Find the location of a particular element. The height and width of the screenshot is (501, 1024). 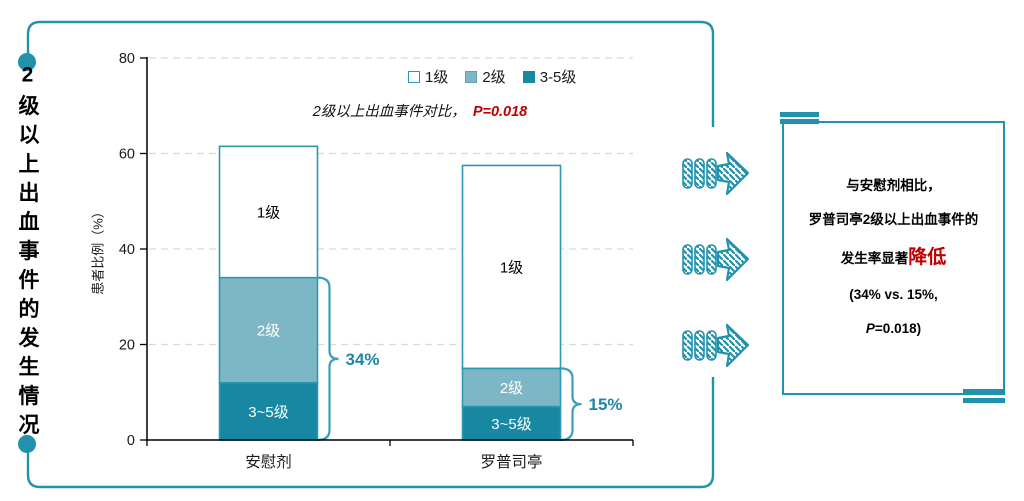

chart-legend: 1级 2级 3-5级 is located at coordinates (492, 76).